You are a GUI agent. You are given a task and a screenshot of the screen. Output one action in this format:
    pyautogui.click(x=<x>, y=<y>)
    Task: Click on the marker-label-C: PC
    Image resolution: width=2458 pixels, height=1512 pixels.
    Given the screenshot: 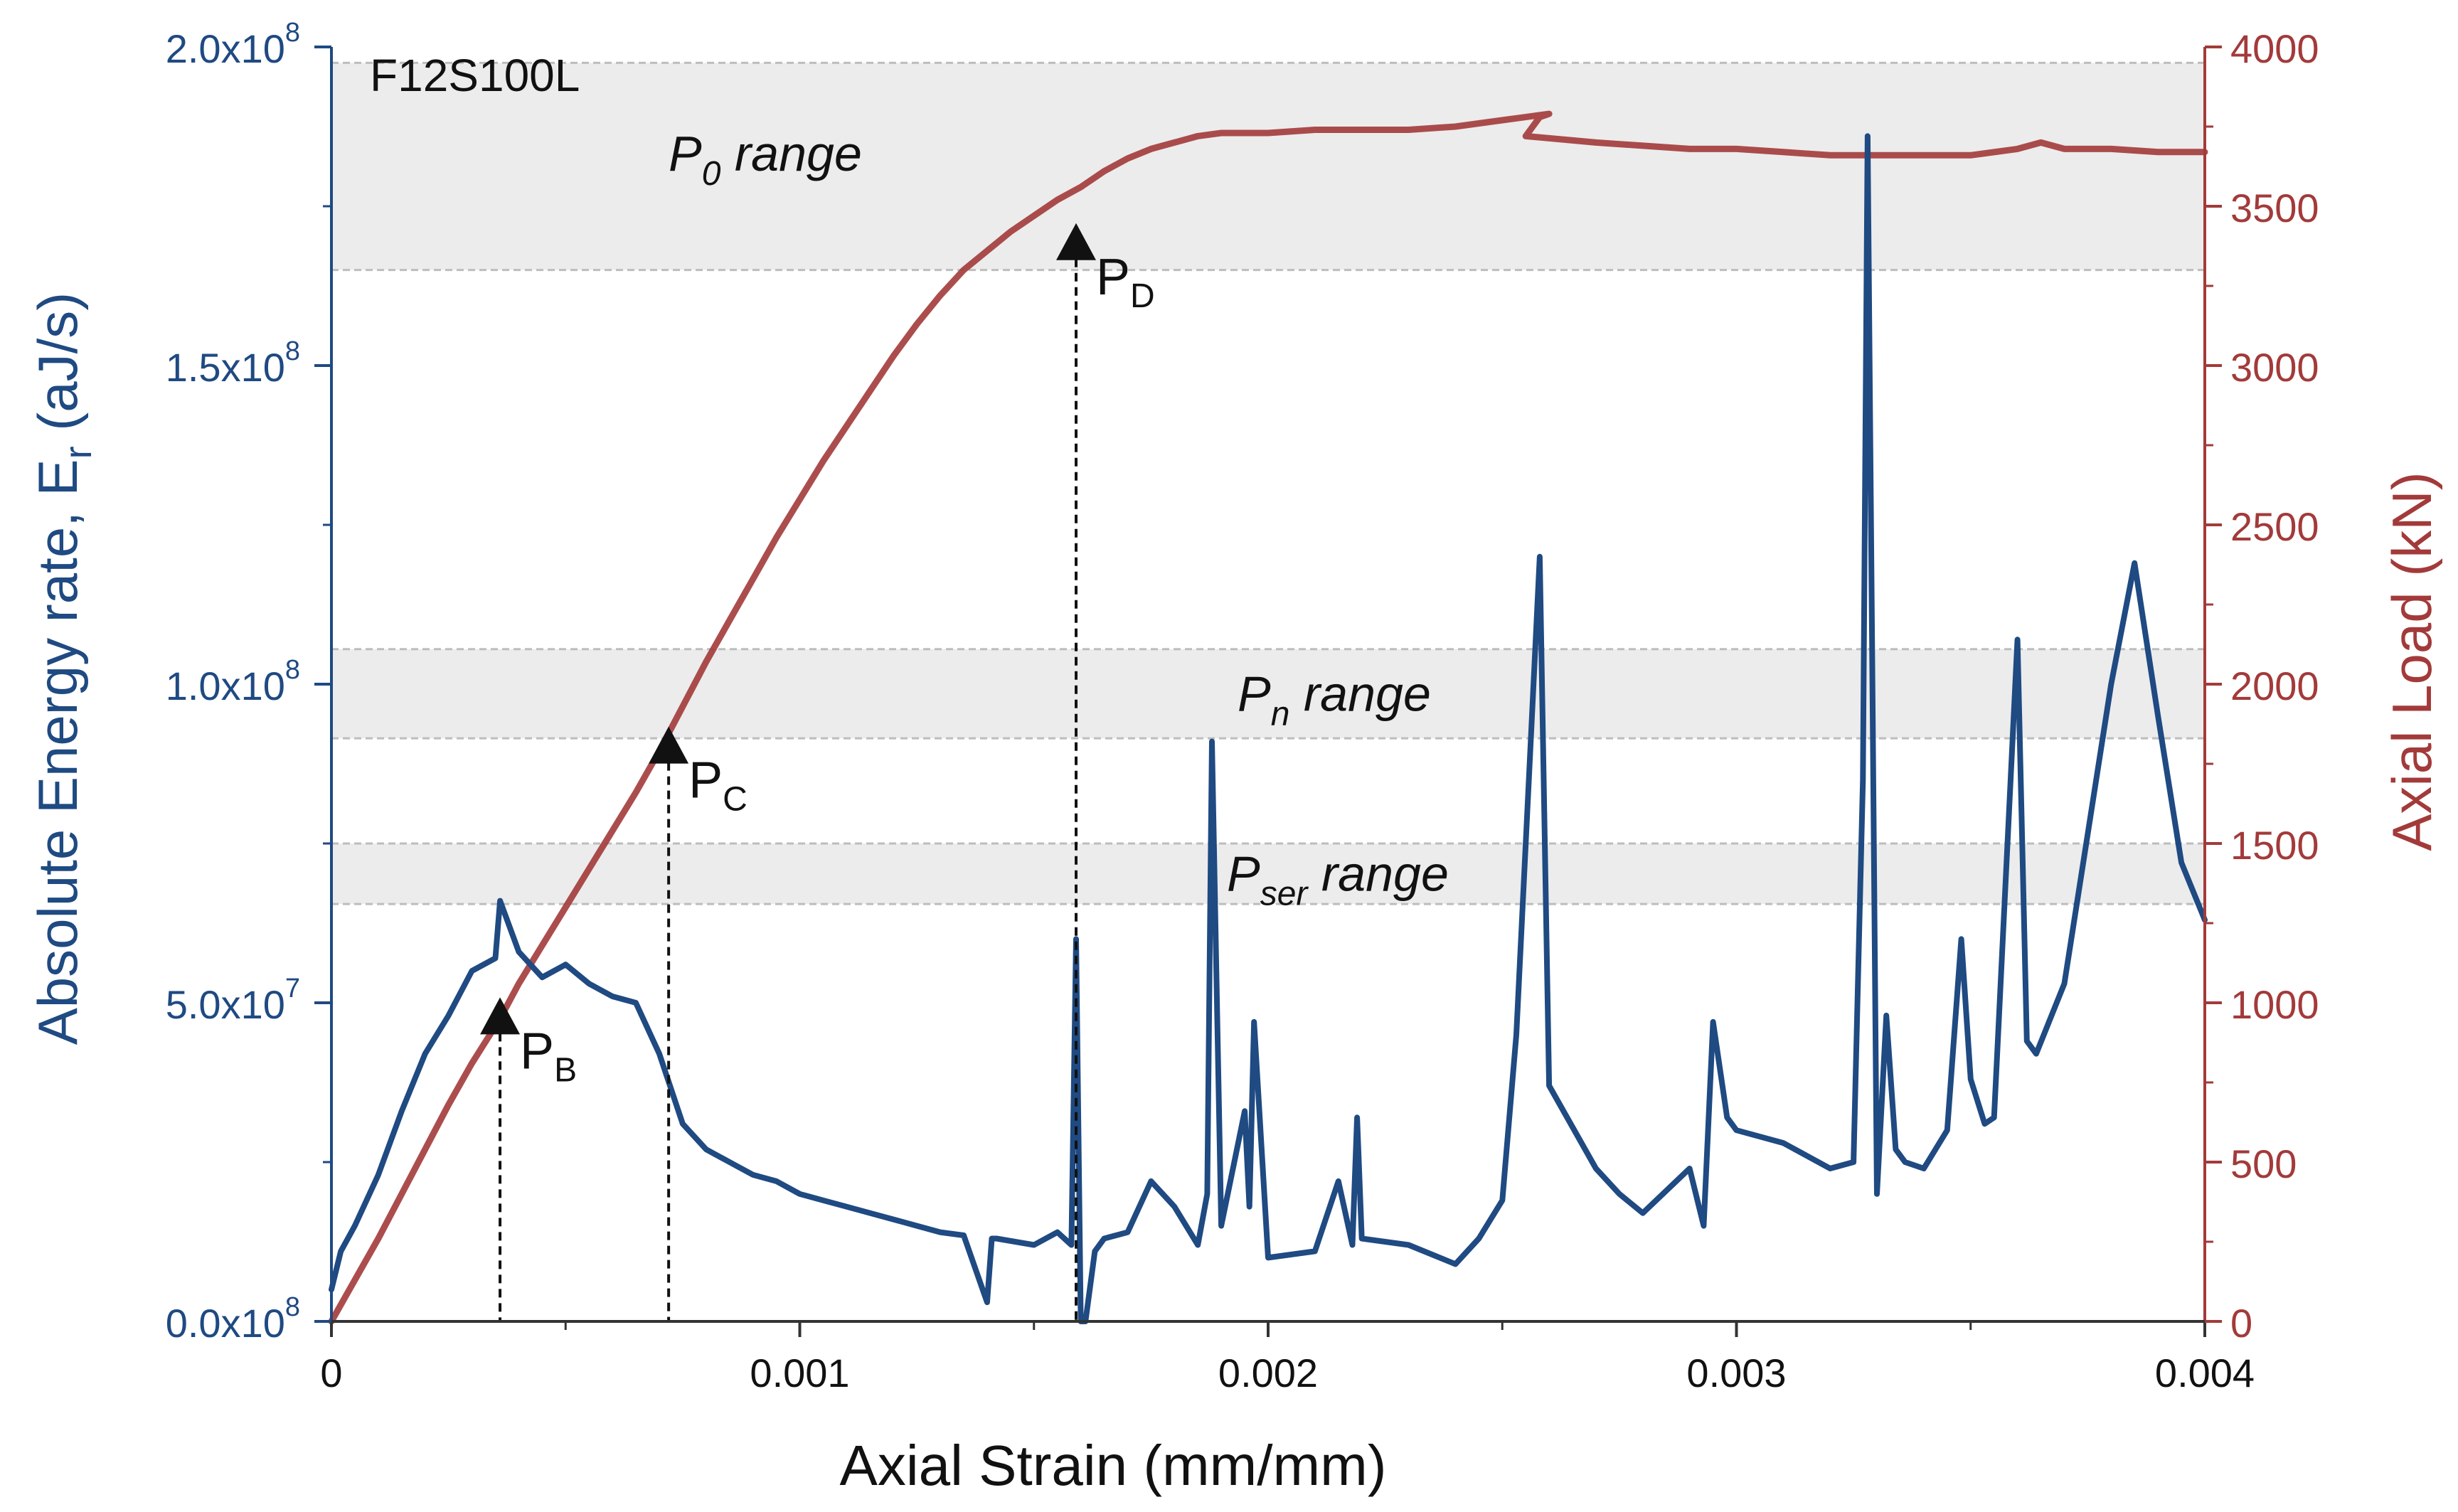 What is the action you would take?
    pyautogui.click(x=717, y=786)
    